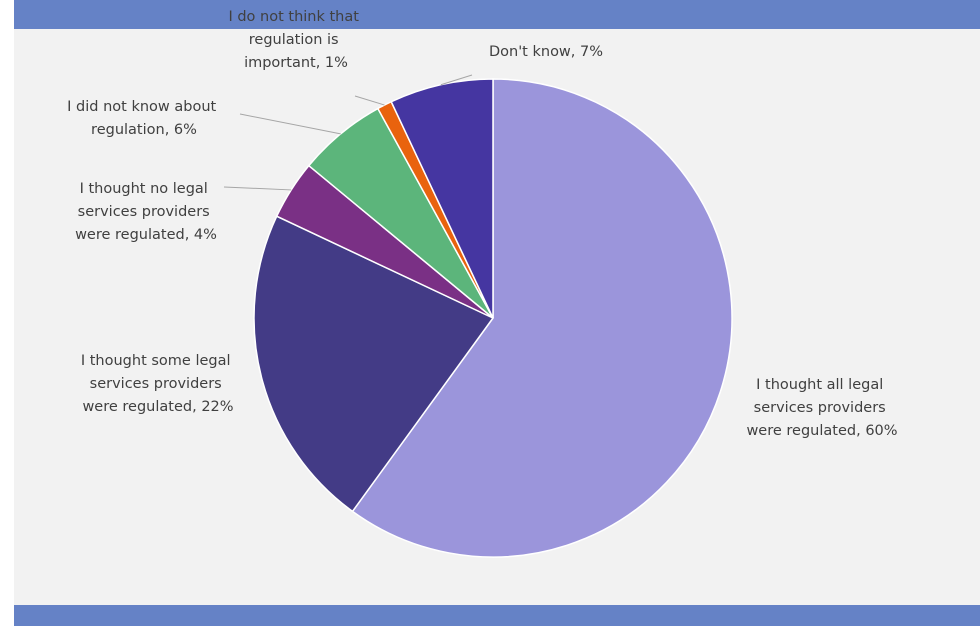  What do you see at coordinates (348, 132) in the screenshot?
I see `leader-lines` at bounding box center [348, 132].